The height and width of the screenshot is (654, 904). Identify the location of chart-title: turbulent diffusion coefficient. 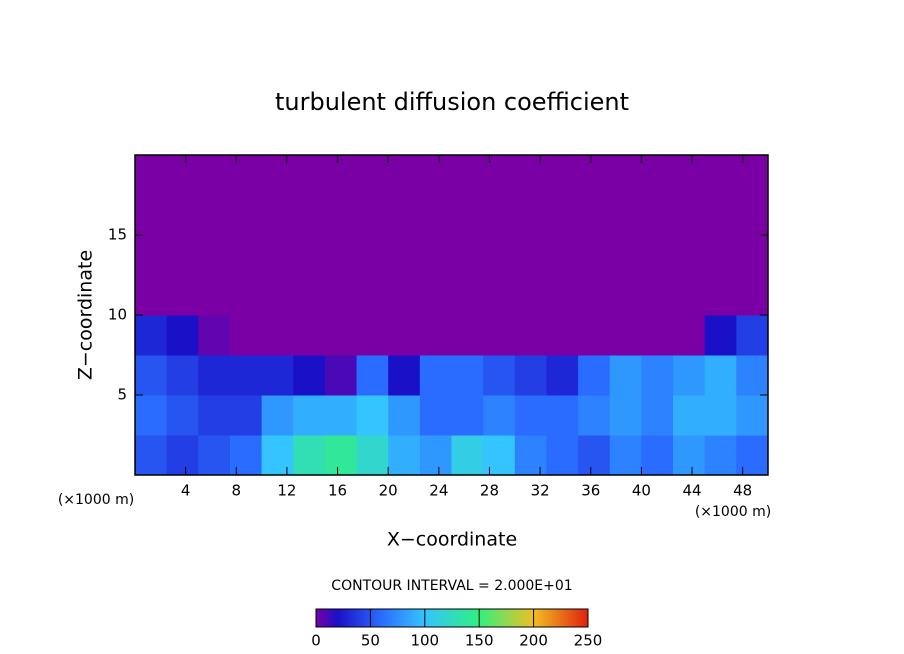
(452, 102).